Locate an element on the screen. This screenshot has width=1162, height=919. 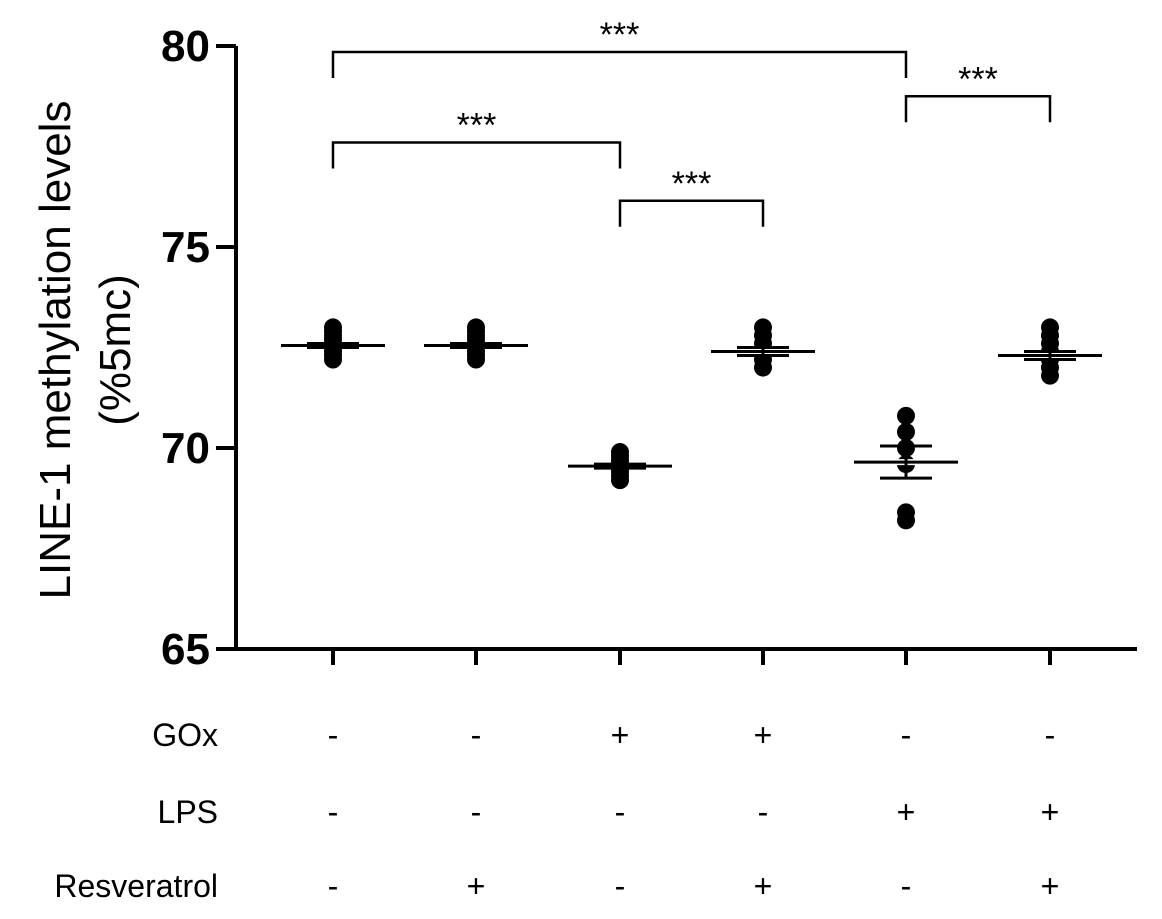
condition-mark-1-3: + is located at coordinates (620, 735).